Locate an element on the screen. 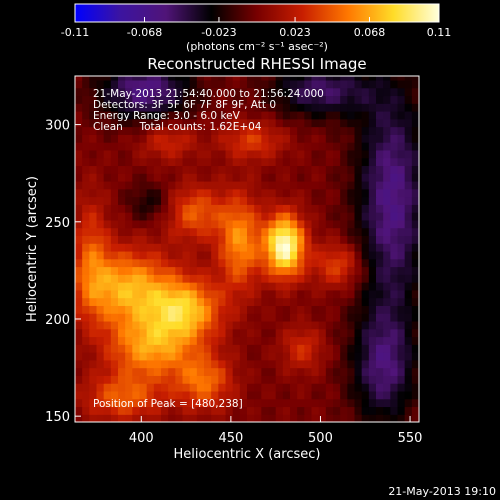 The height and width of the screenshot is (500, 500). x-tick-label: 550 is located at coordinates (410, 438).